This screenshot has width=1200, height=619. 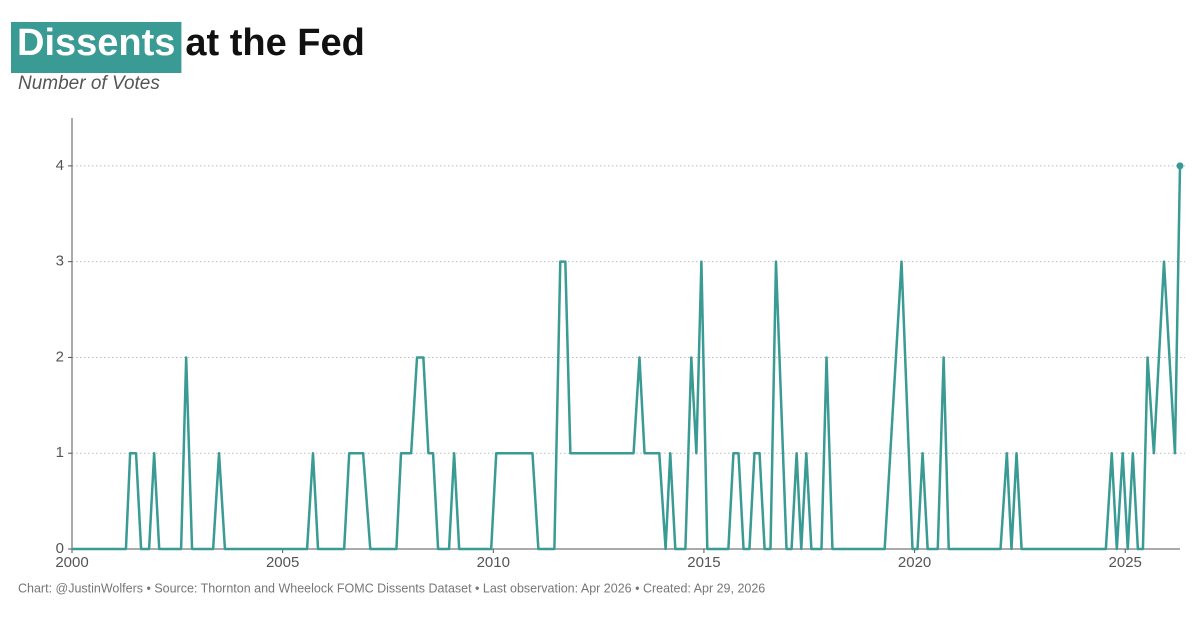 I want to click on chart-title-highlight: Dissents, so click(x=96, y=43).